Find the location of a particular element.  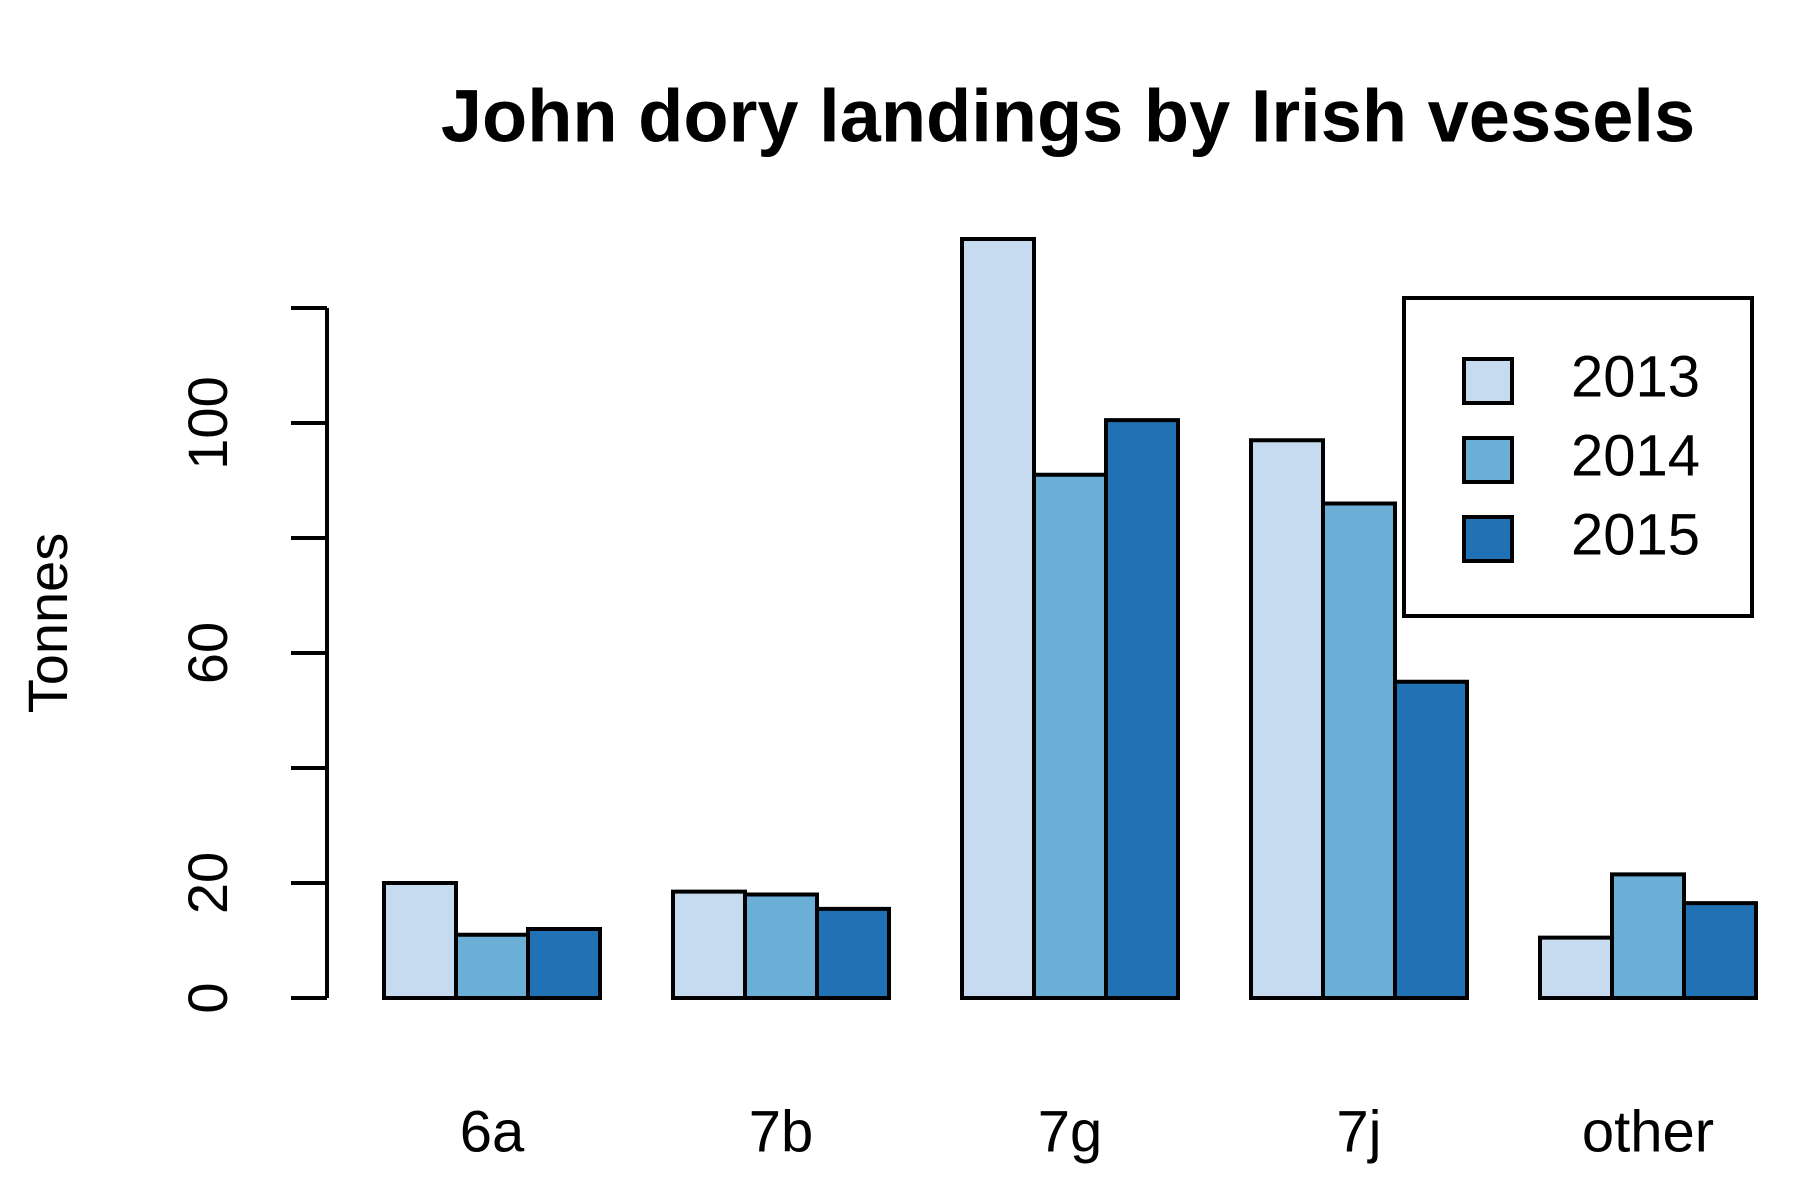

legend-label: 2013 is located at coordinates (1635, 376).